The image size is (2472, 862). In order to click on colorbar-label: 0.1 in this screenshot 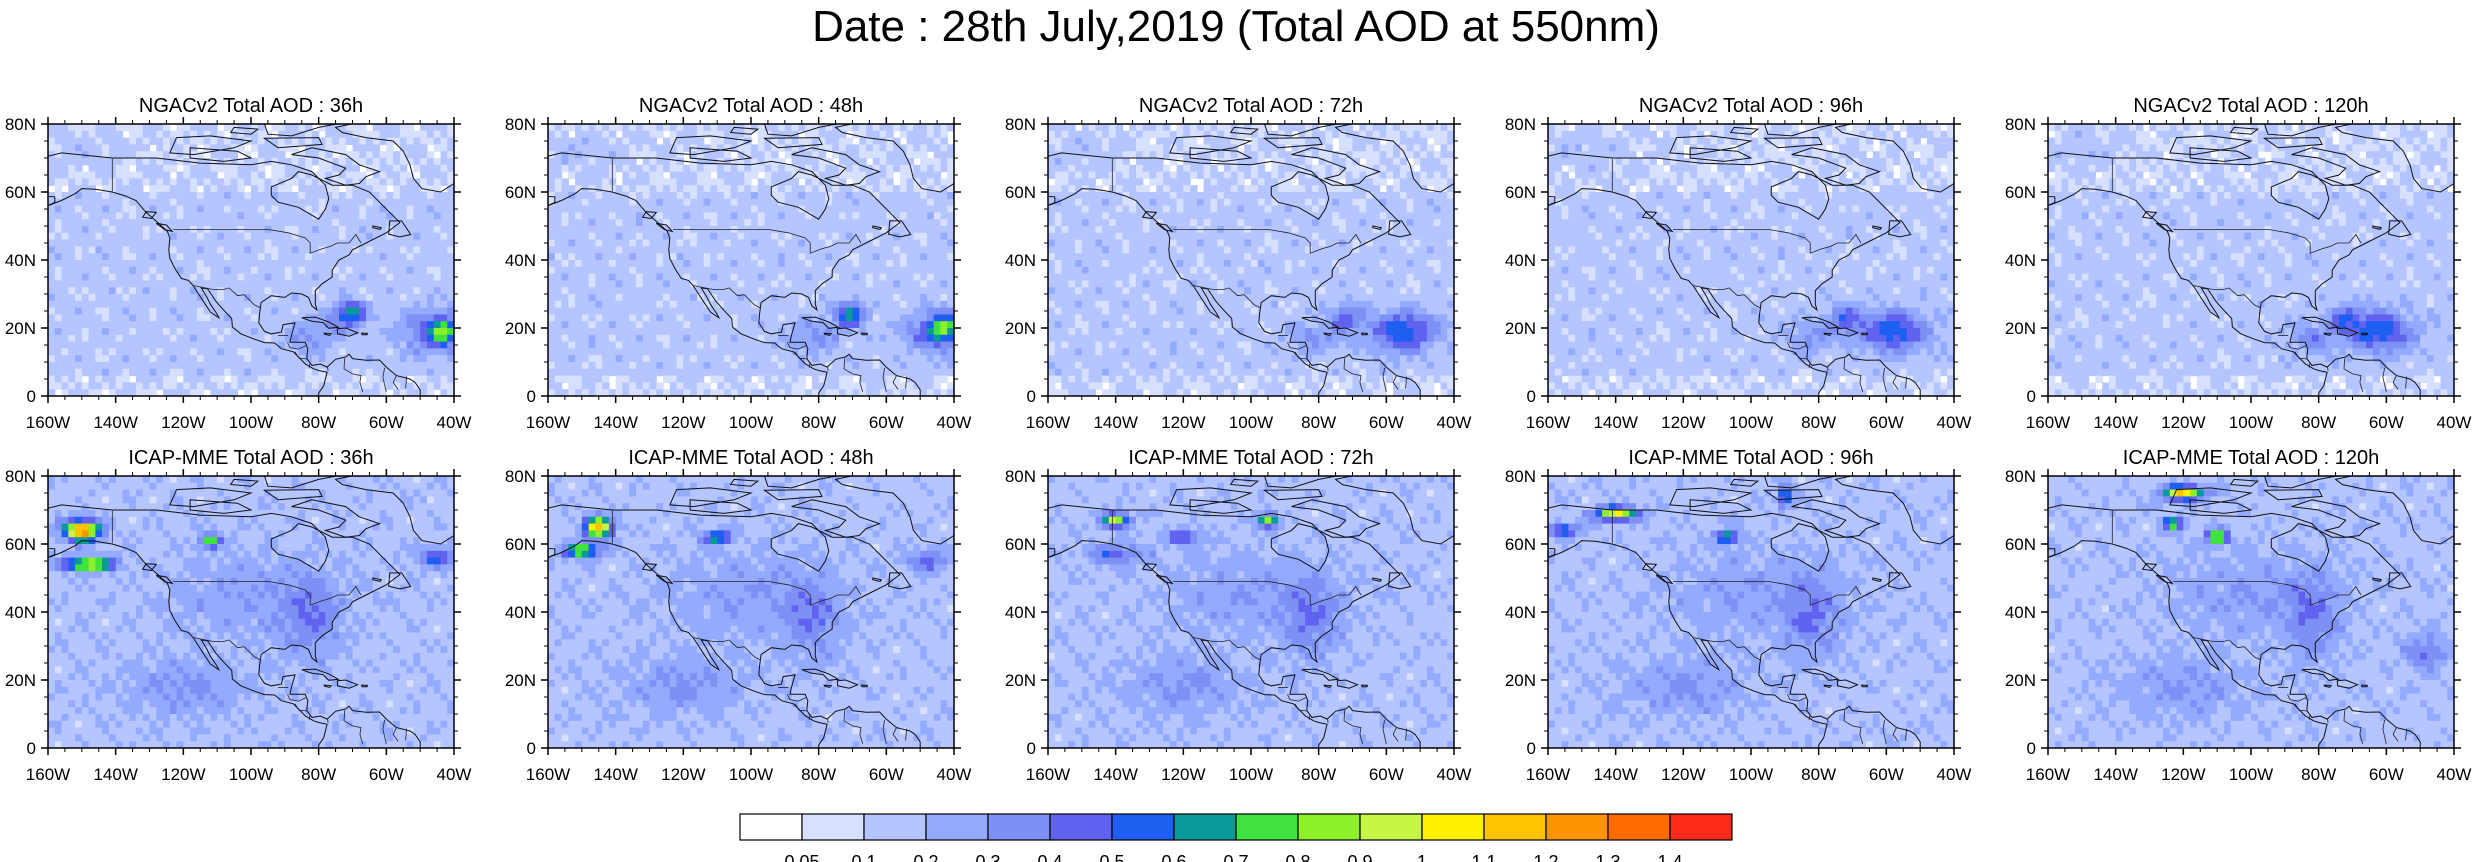, I will do `click(863, 857)`.